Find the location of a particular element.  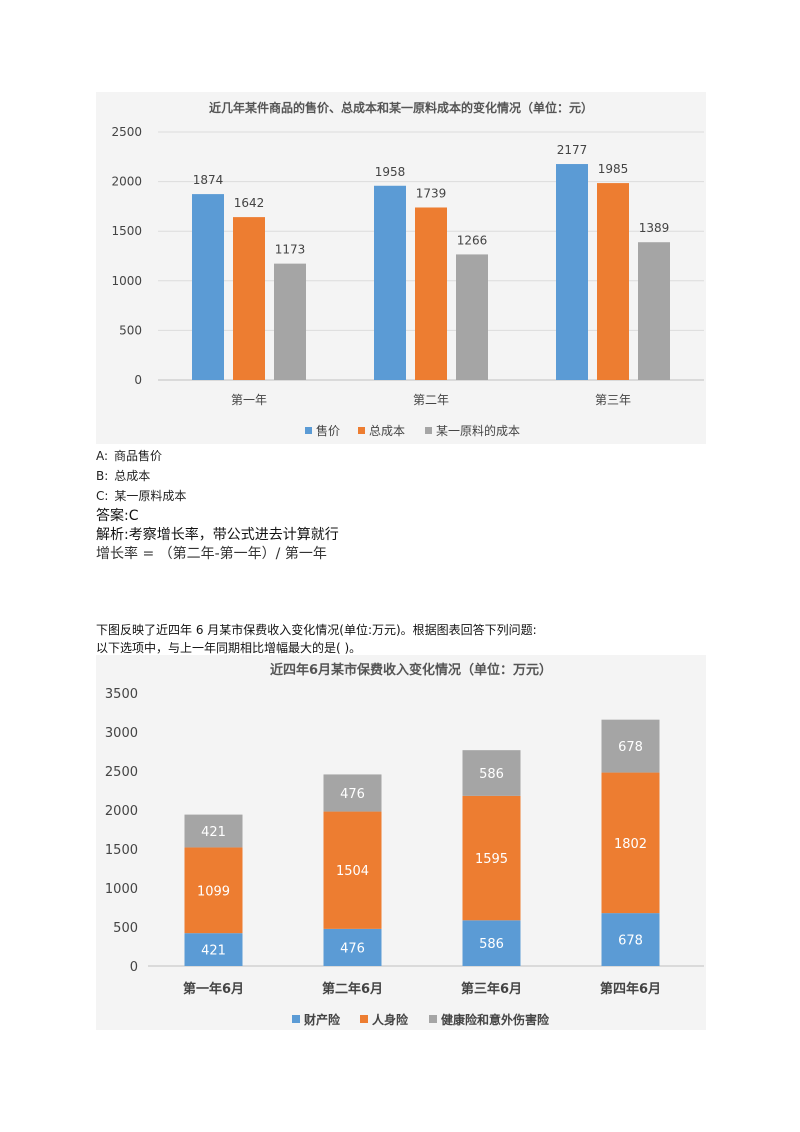

x-tick-label: 第三年6月 is located at coordinates (491, 989).